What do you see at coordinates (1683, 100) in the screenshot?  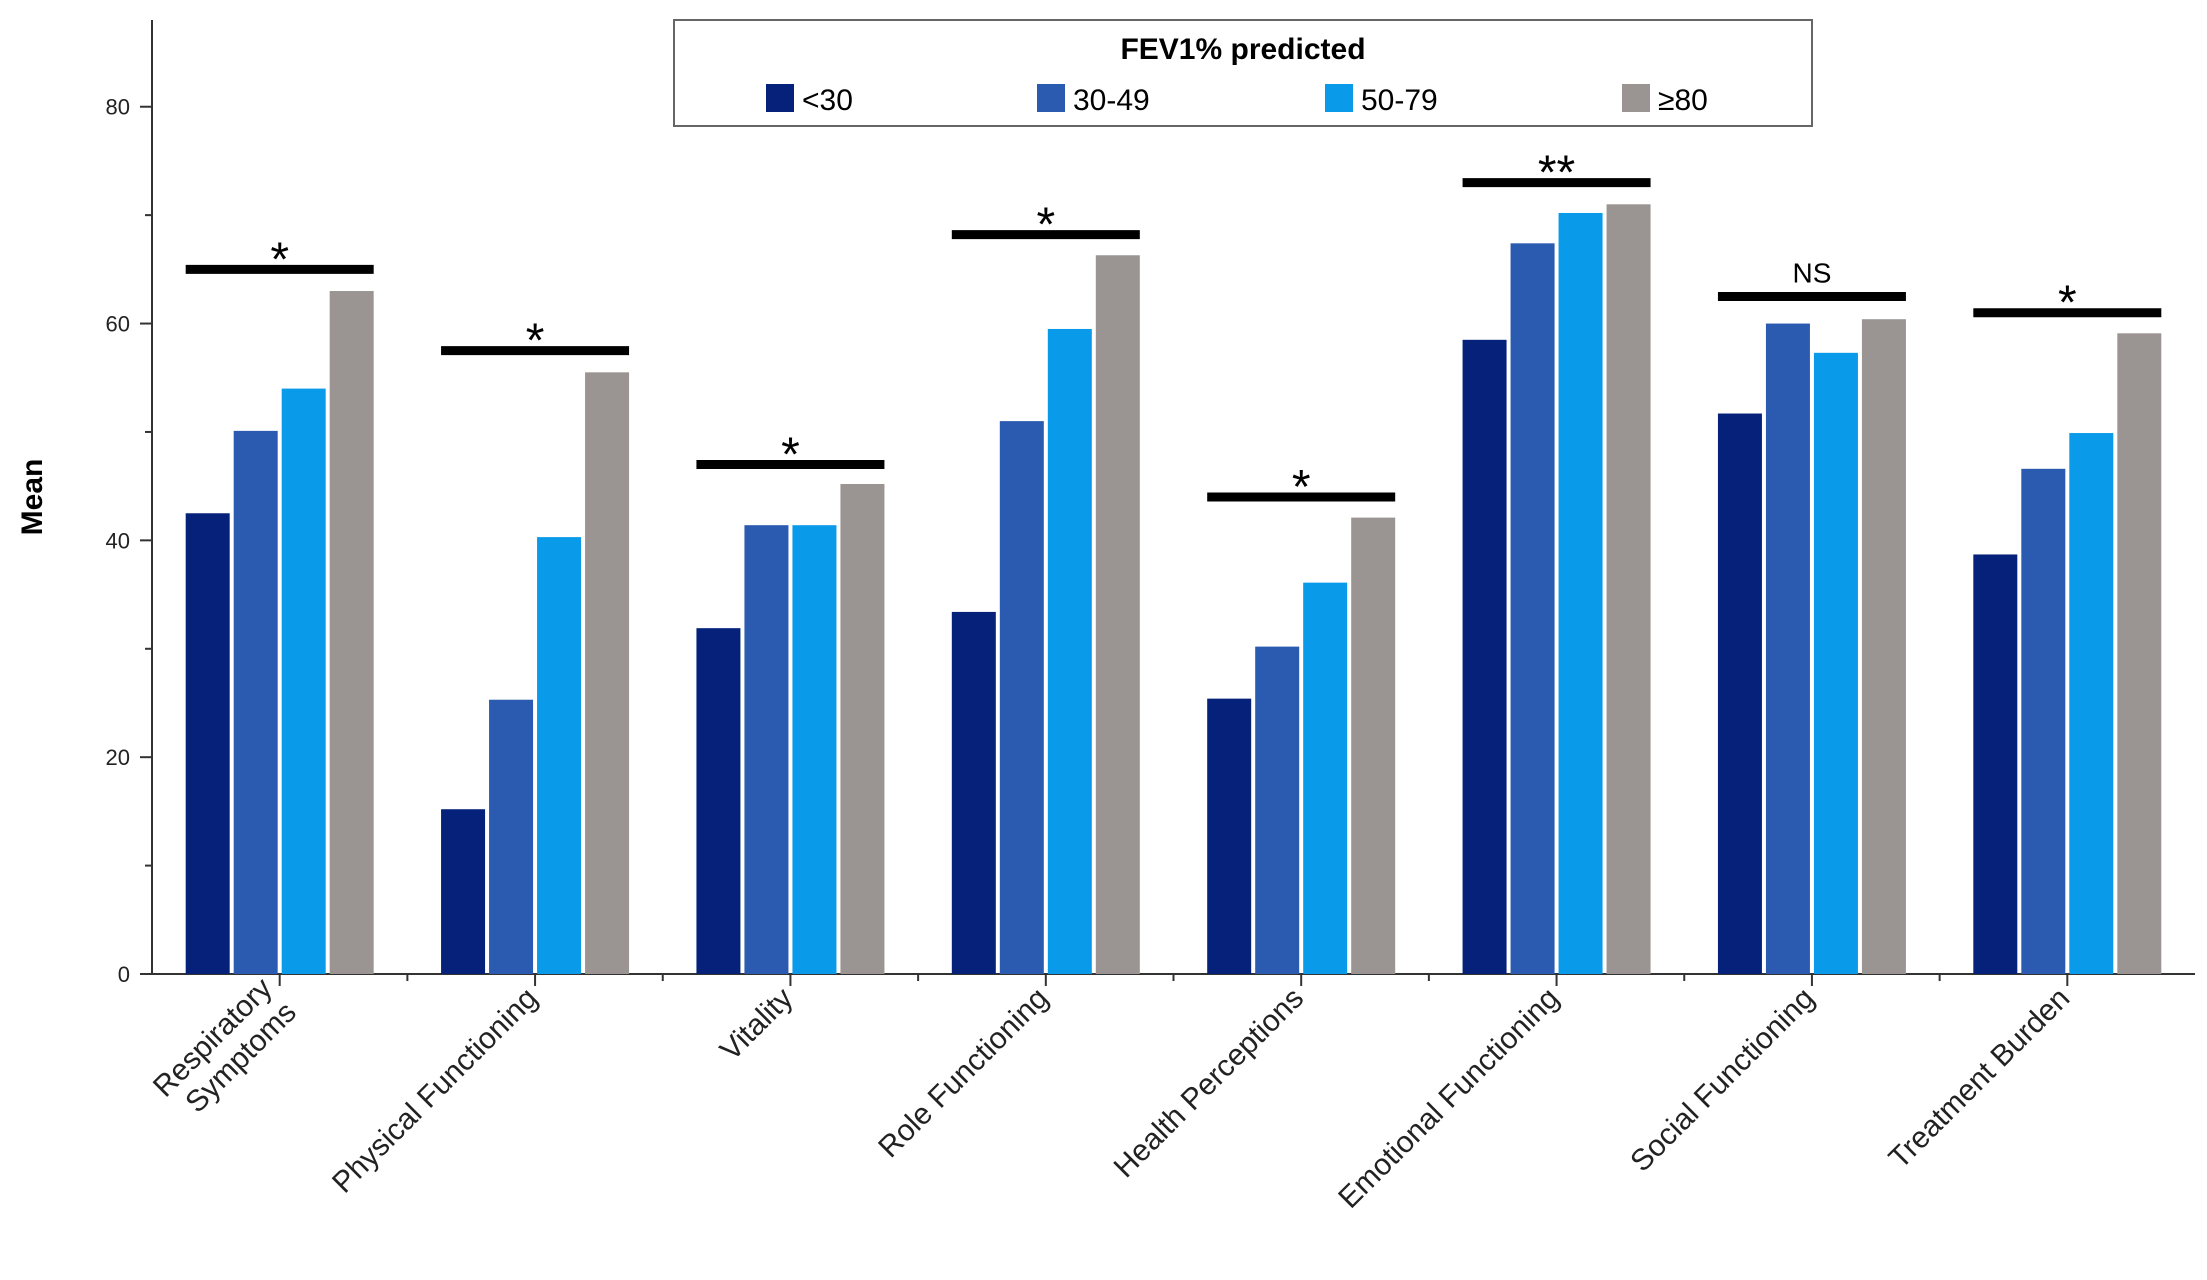 I see `legend-label-4: ≥80` at bounding box center [1683, 100].